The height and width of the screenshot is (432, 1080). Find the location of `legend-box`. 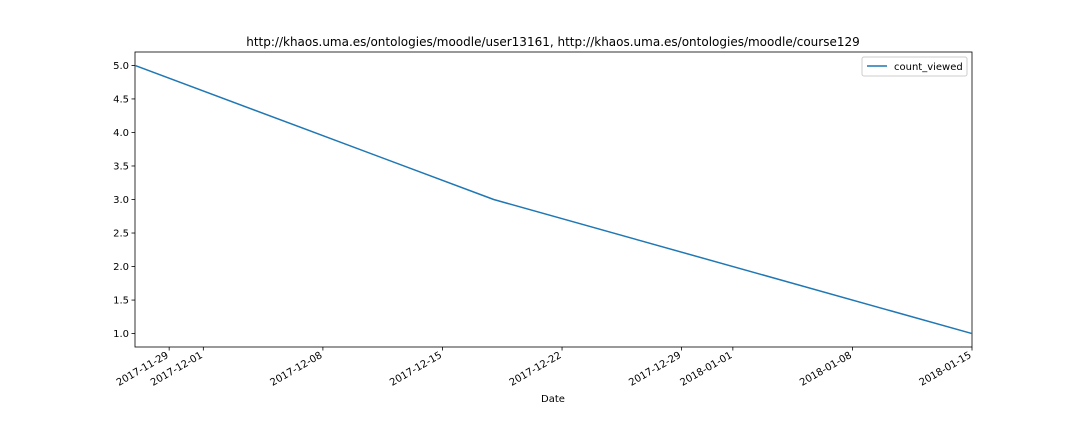

legend-box is located at coordinates (914, 66).